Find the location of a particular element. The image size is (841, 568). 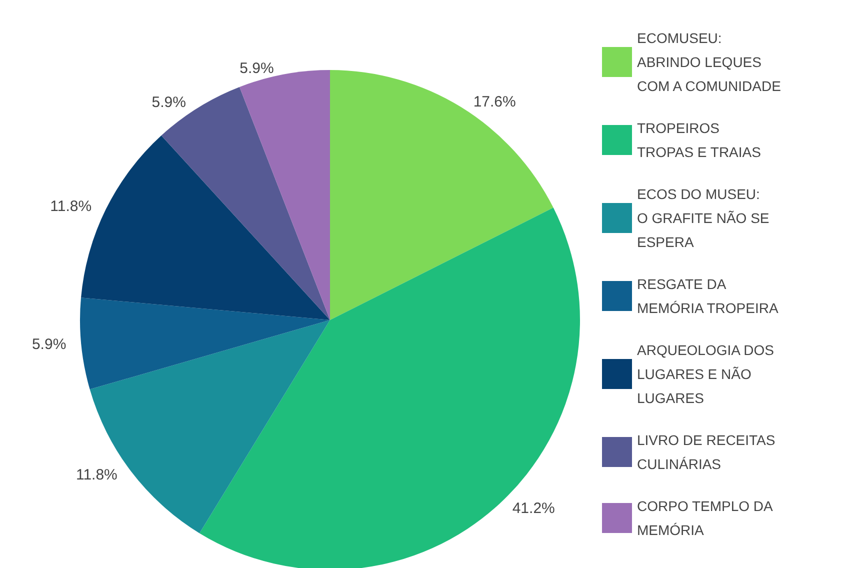

legend-label: TROPEIROS TROPAS E TRAIAS is located at coordinates (699, 140).